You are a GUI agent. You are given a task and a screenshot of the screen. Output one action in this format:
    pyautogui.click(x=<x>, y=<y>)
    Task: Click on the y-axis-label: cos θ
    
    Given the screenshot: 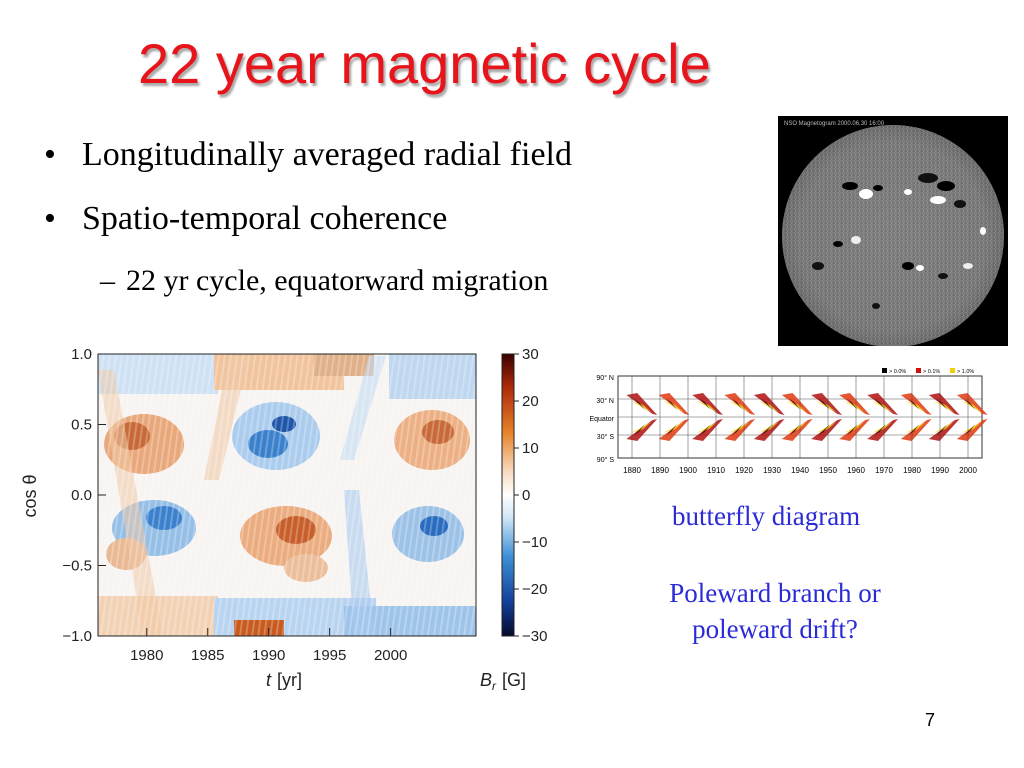 What is the action you would take?
    pyautogui.click(x=30, y=495)
    